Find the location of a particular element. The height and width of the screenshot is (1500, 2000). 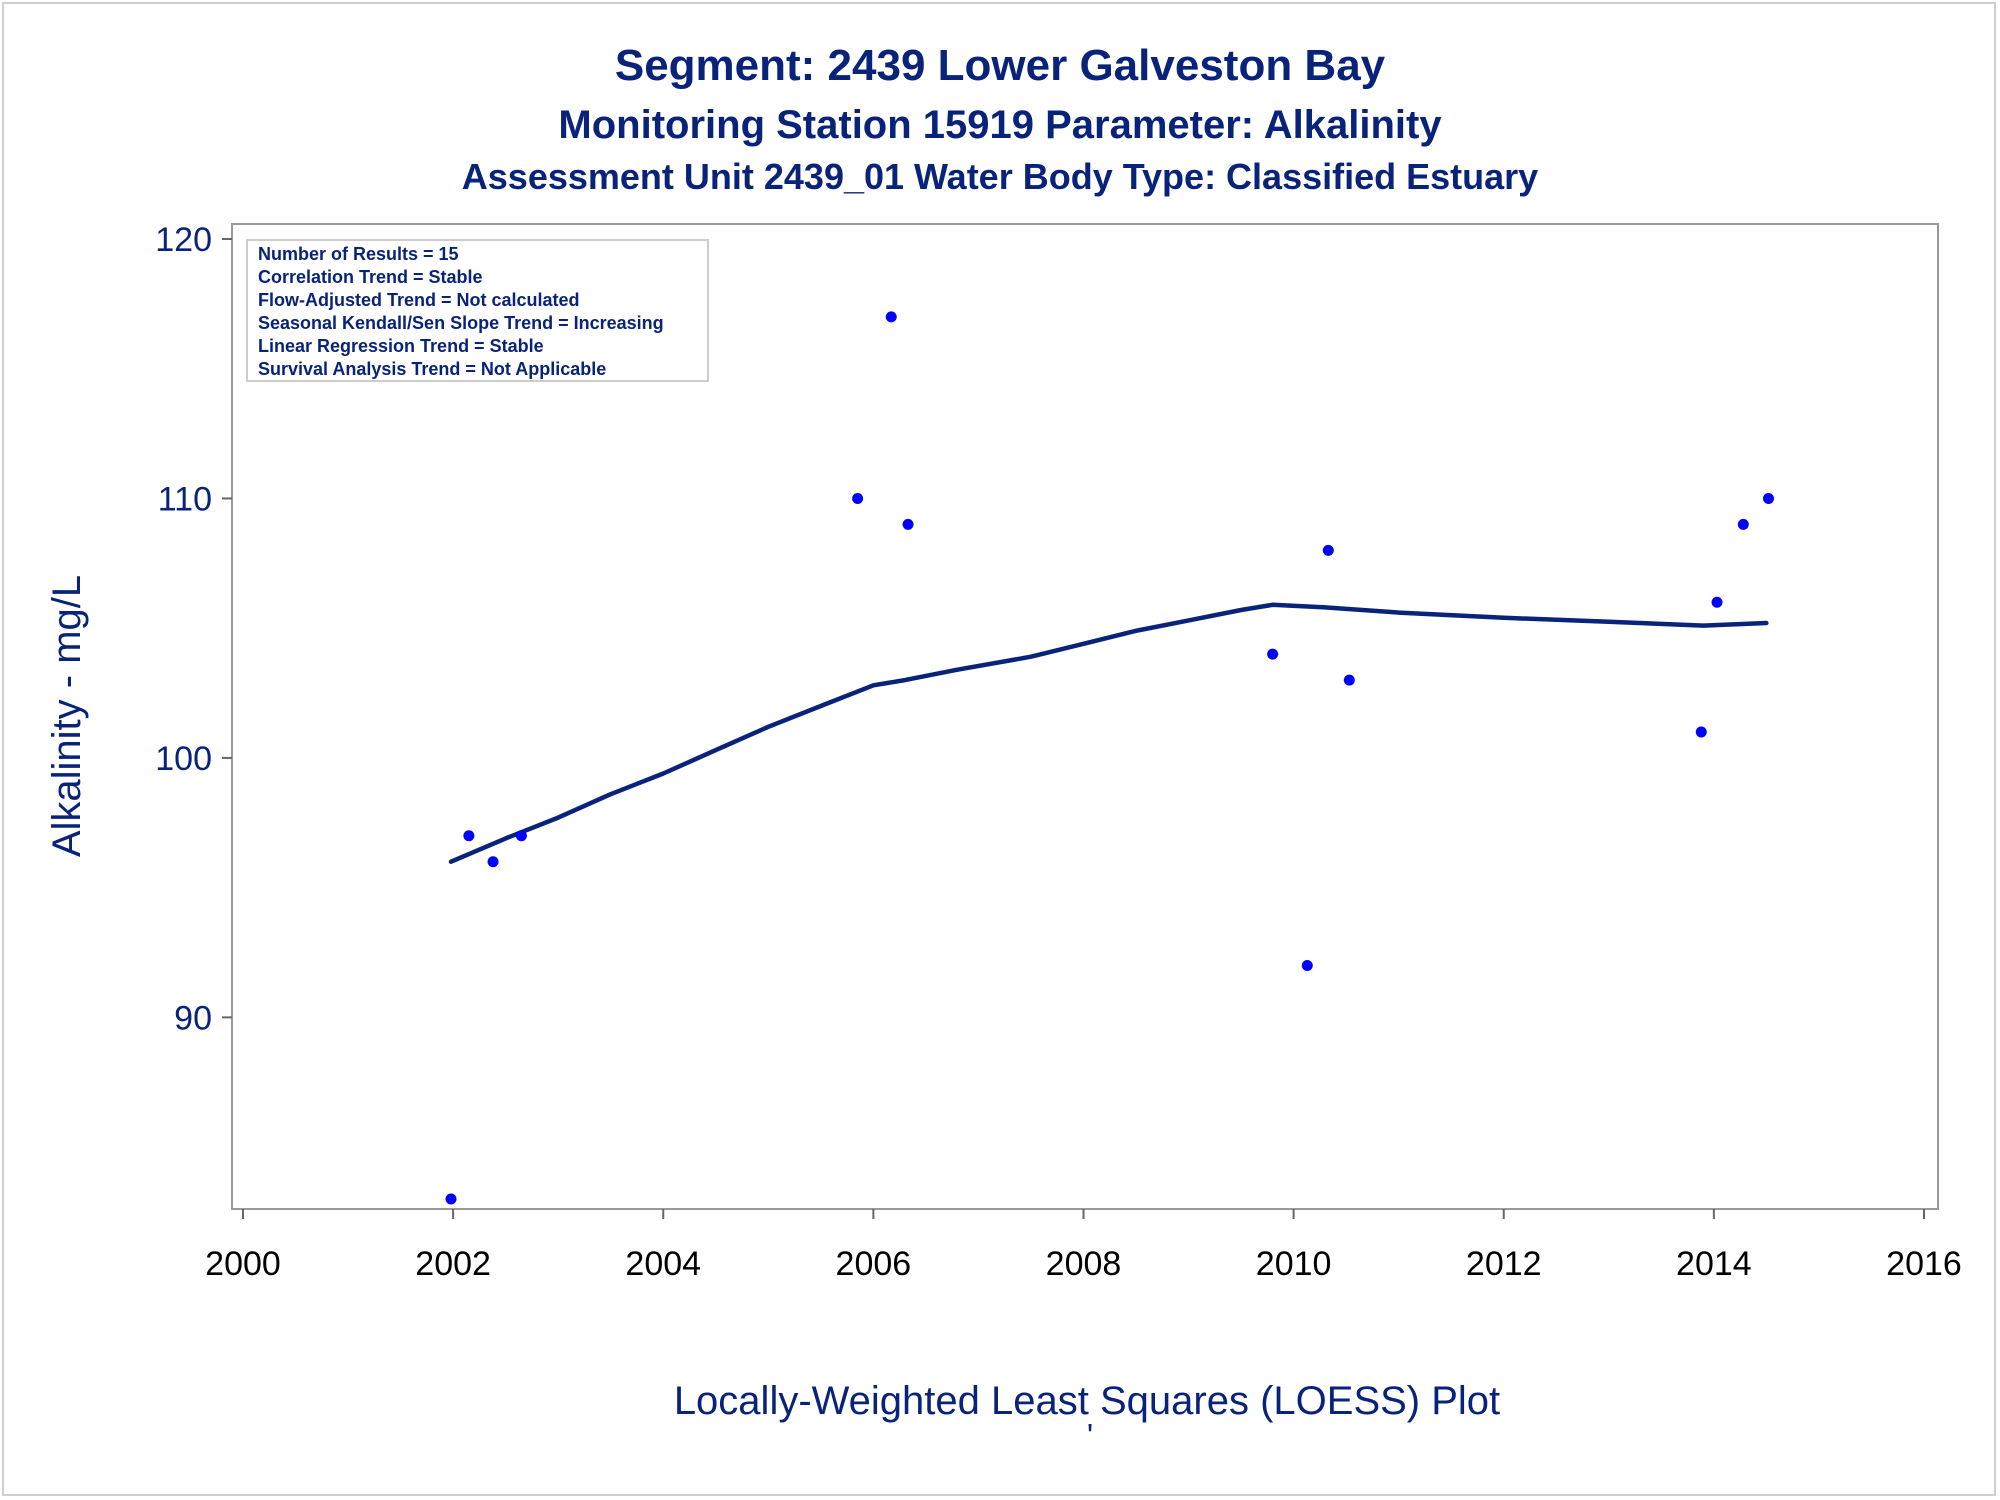

stats-line-correlation: Correlation Trend = Stable is located at coordinates (370, 277).